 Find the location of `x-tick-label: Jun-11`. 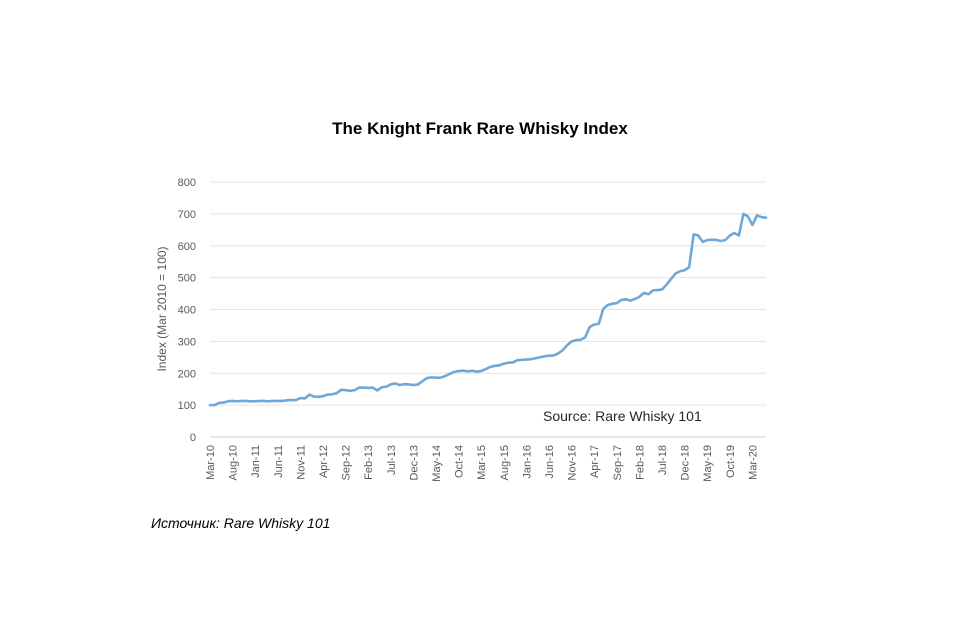

x-tick-label: Jun-11 is located at coordinates (279, 461).